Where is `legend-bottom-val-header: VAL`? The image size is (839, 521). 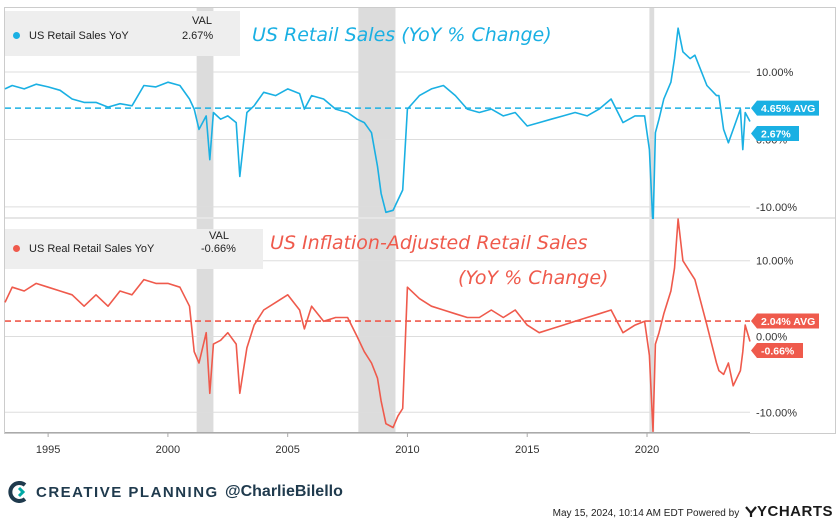 legend-bottom-val-header: VAL is located at coordinates (219, 236).